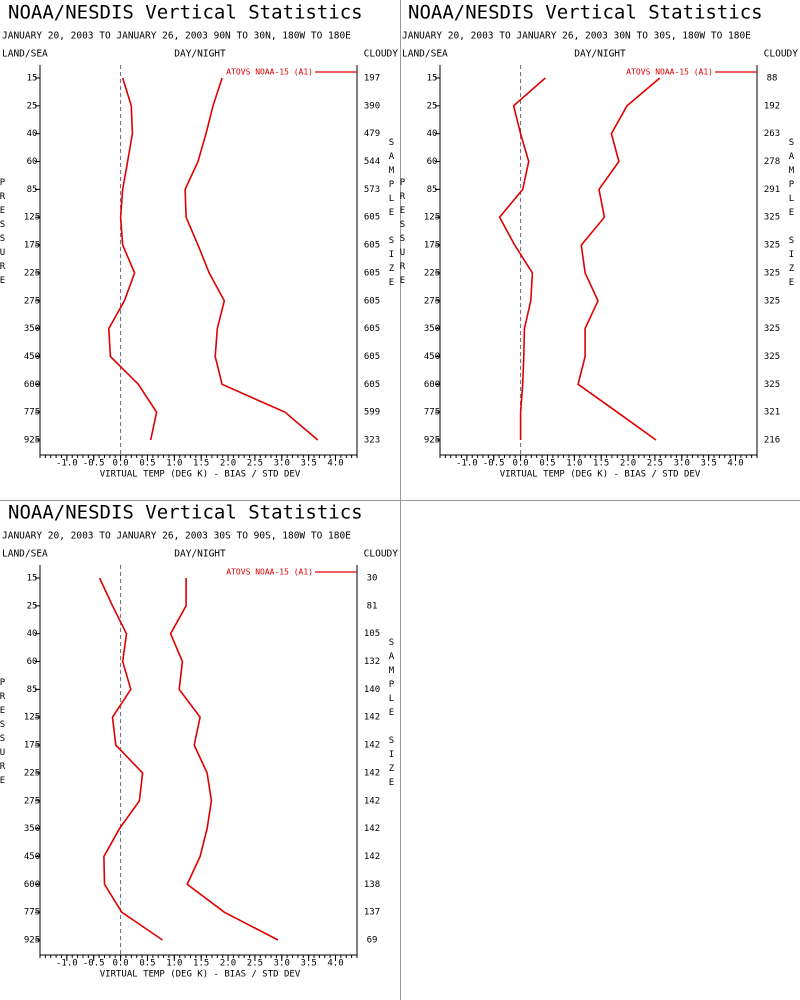  Describe the element at coordinates (372, 413) in the screenshot. I see `sample-size-label: 599` at that location.